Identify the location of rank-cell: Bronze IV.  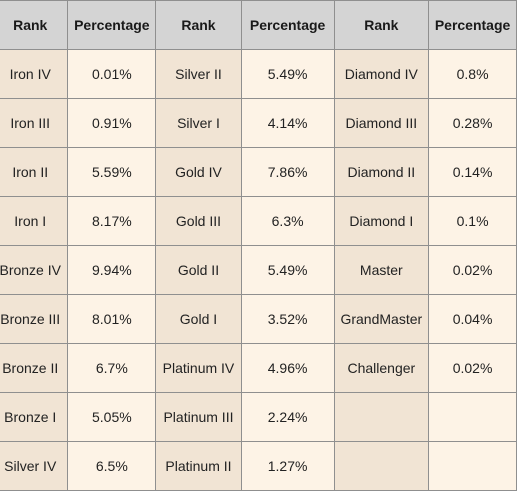
(34, 270).